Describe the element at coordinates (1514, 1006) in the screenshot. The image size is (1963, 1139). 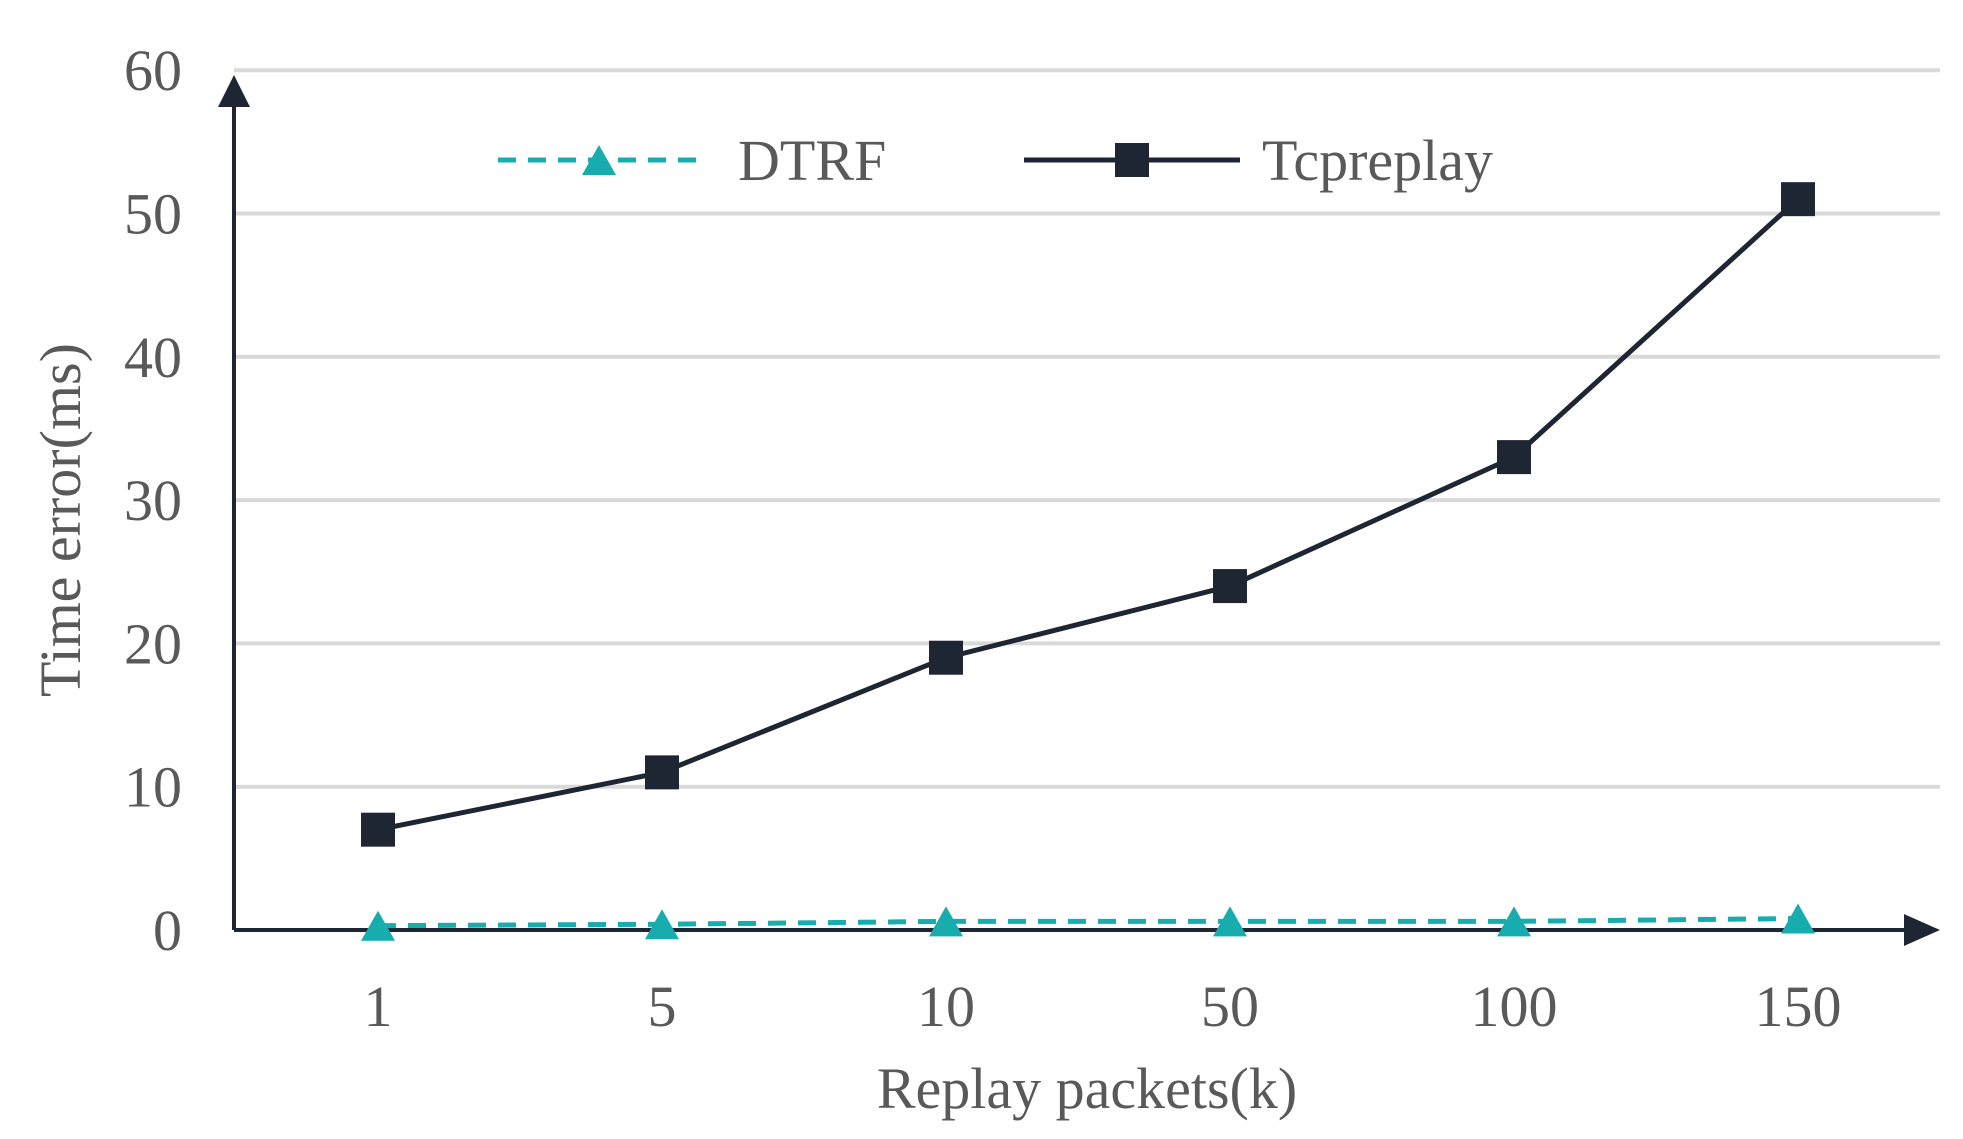
I see `x-tick-label: 100` at that location.